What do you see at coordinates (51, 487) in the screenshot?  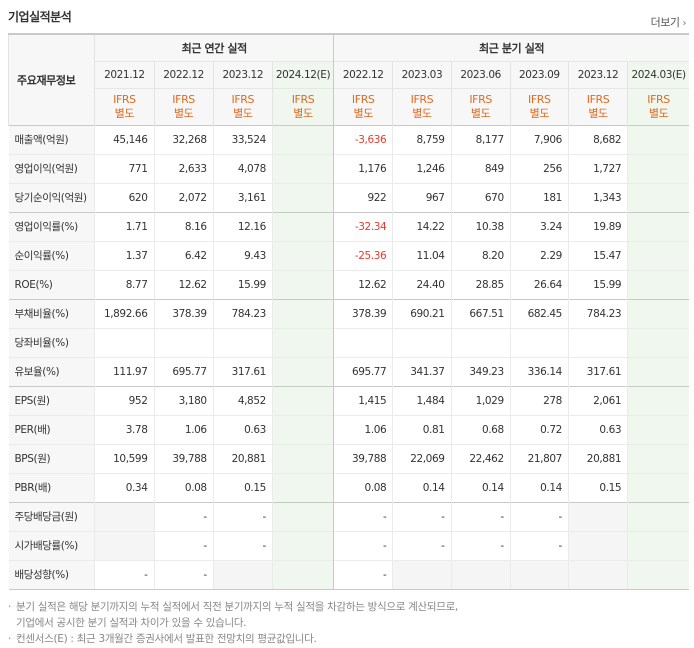 I see `row-label: PBR(배)` at bounding box center [51, 487].